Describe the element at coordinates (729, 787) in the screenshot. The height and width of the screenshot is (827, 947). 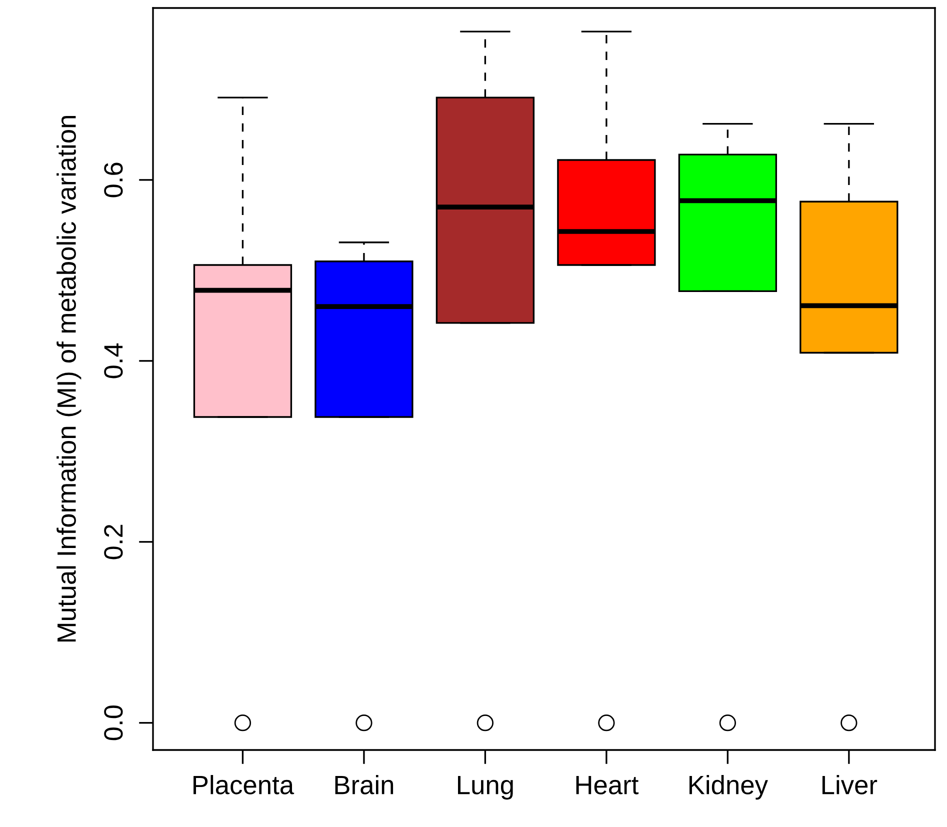
I see `x-tick-label: Kidney` at that location.